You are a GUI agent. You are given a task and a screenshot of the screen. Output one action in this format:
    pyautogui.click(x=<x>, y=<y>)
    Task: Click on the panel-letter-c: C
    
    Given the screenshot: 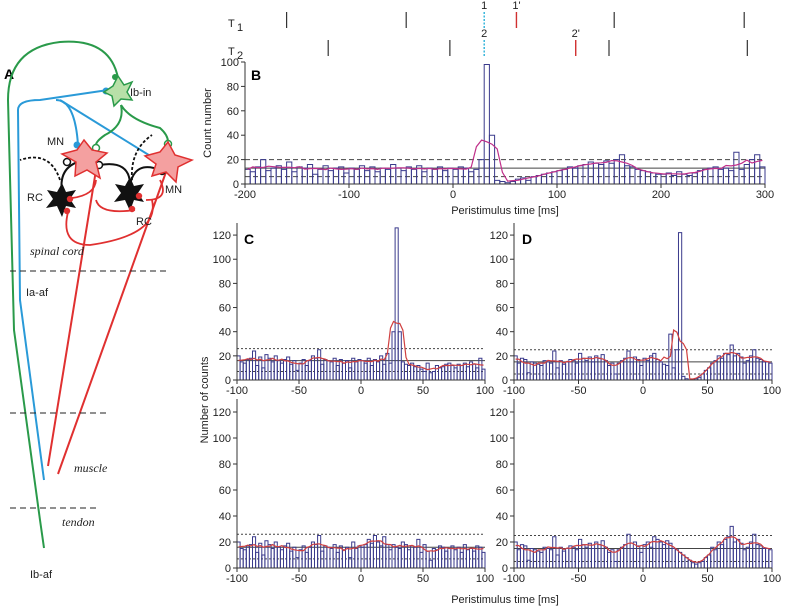 What is the action you would take?
    pyautogui.click(x=249, y=239)
    